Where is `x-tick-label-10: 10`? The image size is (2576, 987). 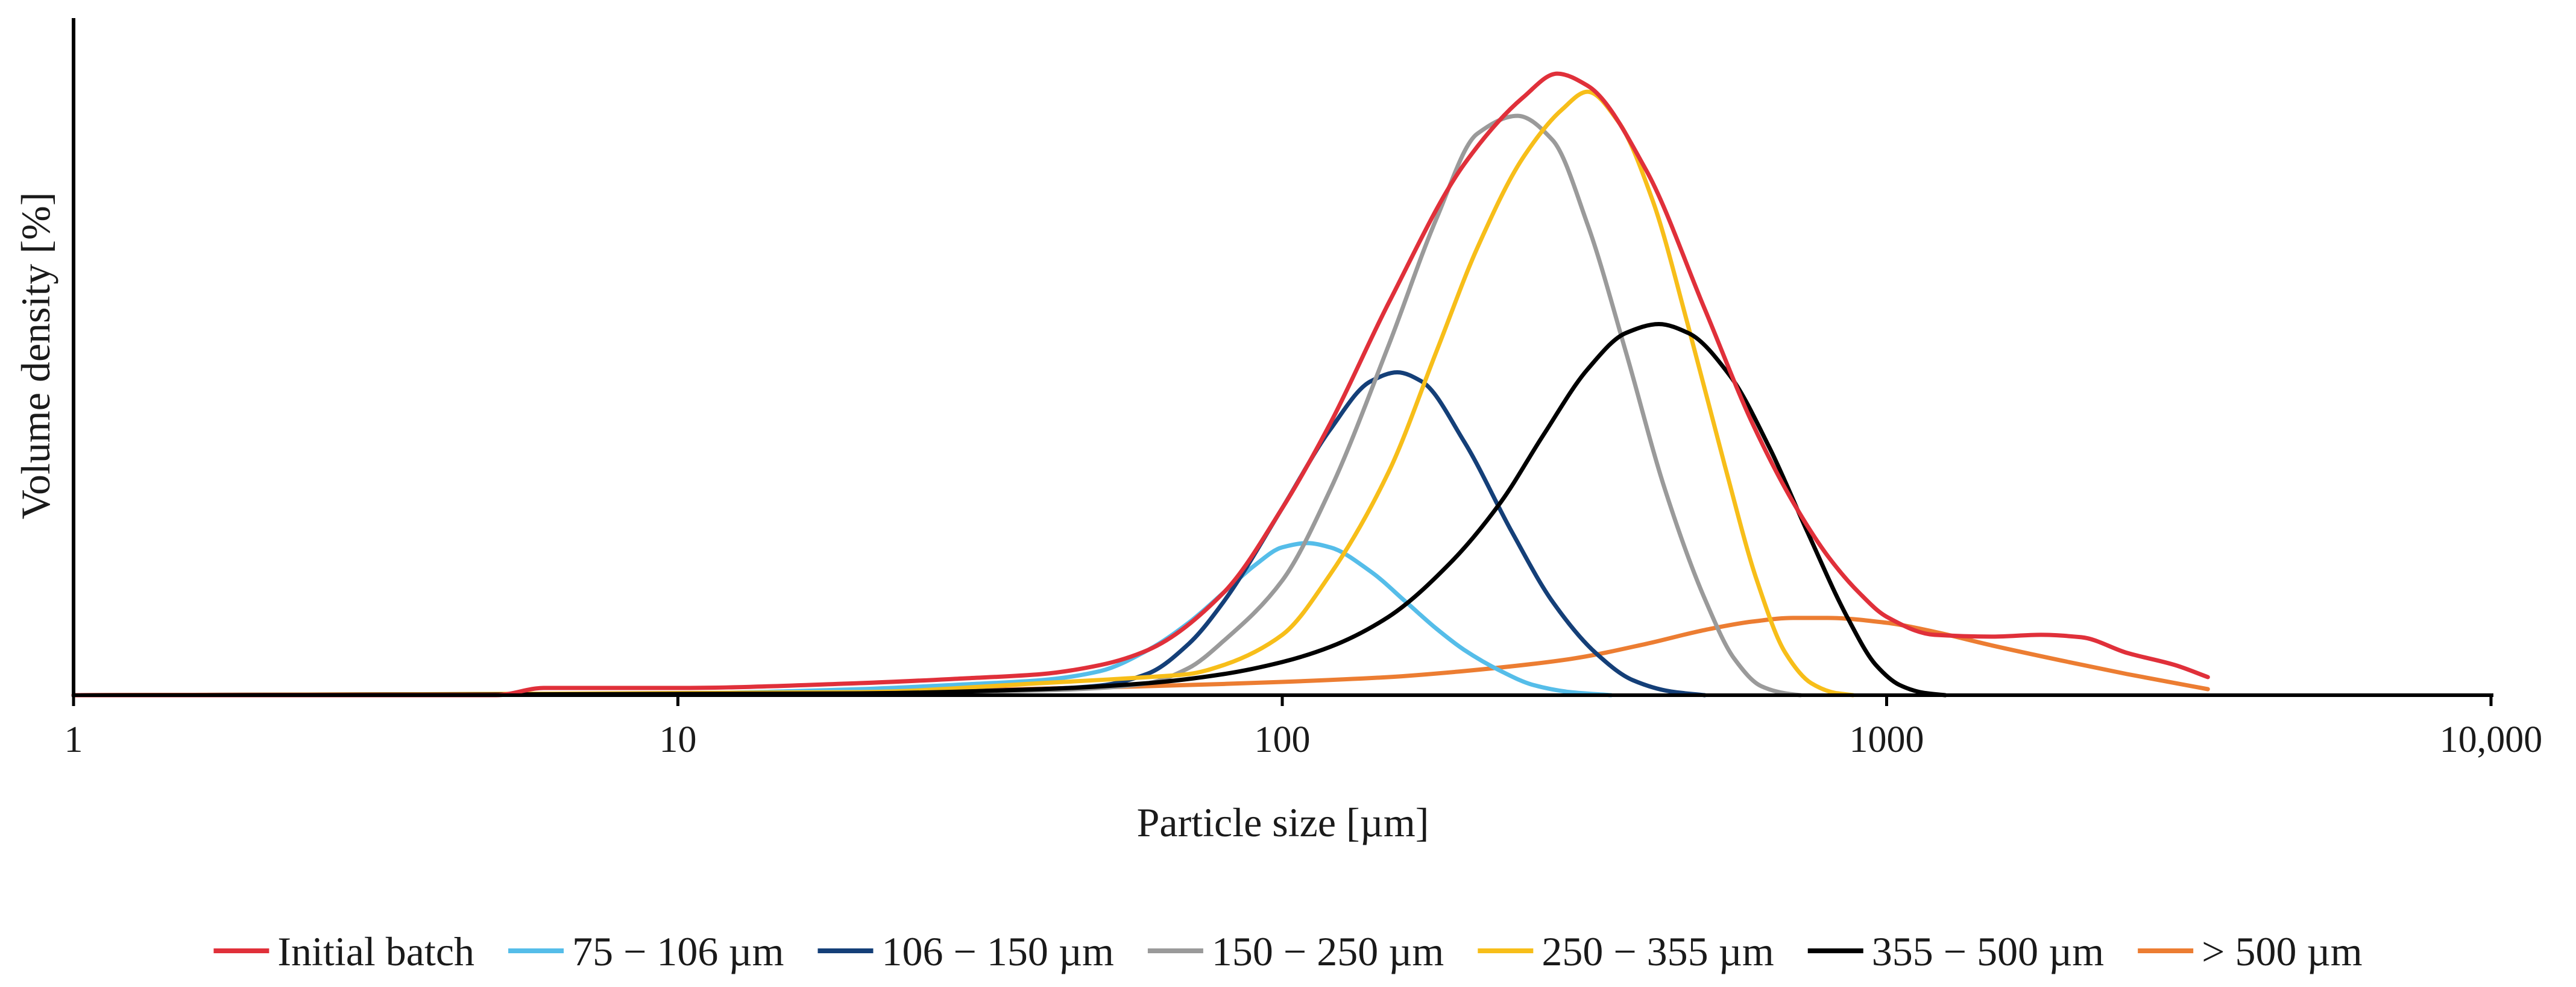 x-tick-label-10: 10 is located at coordinates (678, 739).